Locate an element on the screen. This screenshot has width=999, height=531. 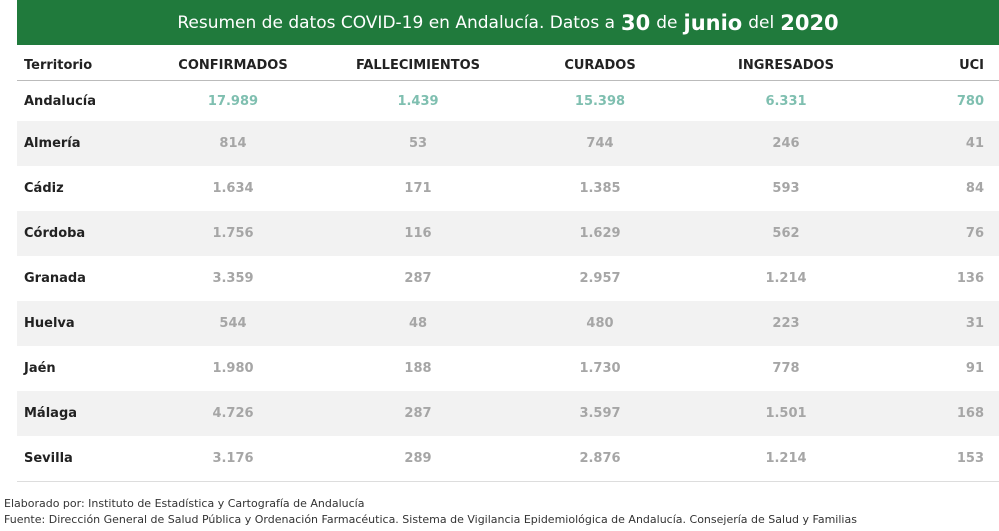
table-cell: 593 is located at coordinates (786, 188).